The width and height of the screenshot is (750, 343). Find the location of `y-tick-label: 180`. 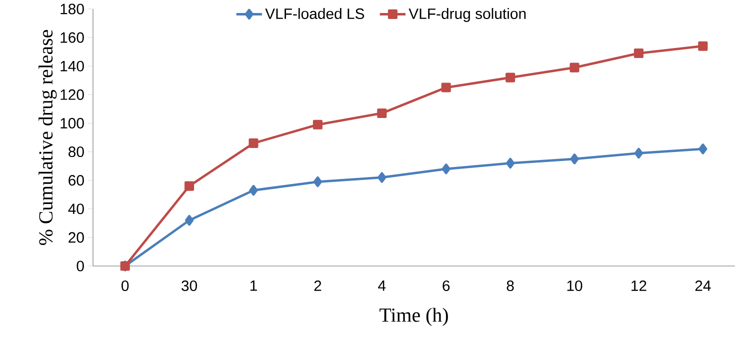

y-tick-label: 180 is located at coordinates (72, 9).